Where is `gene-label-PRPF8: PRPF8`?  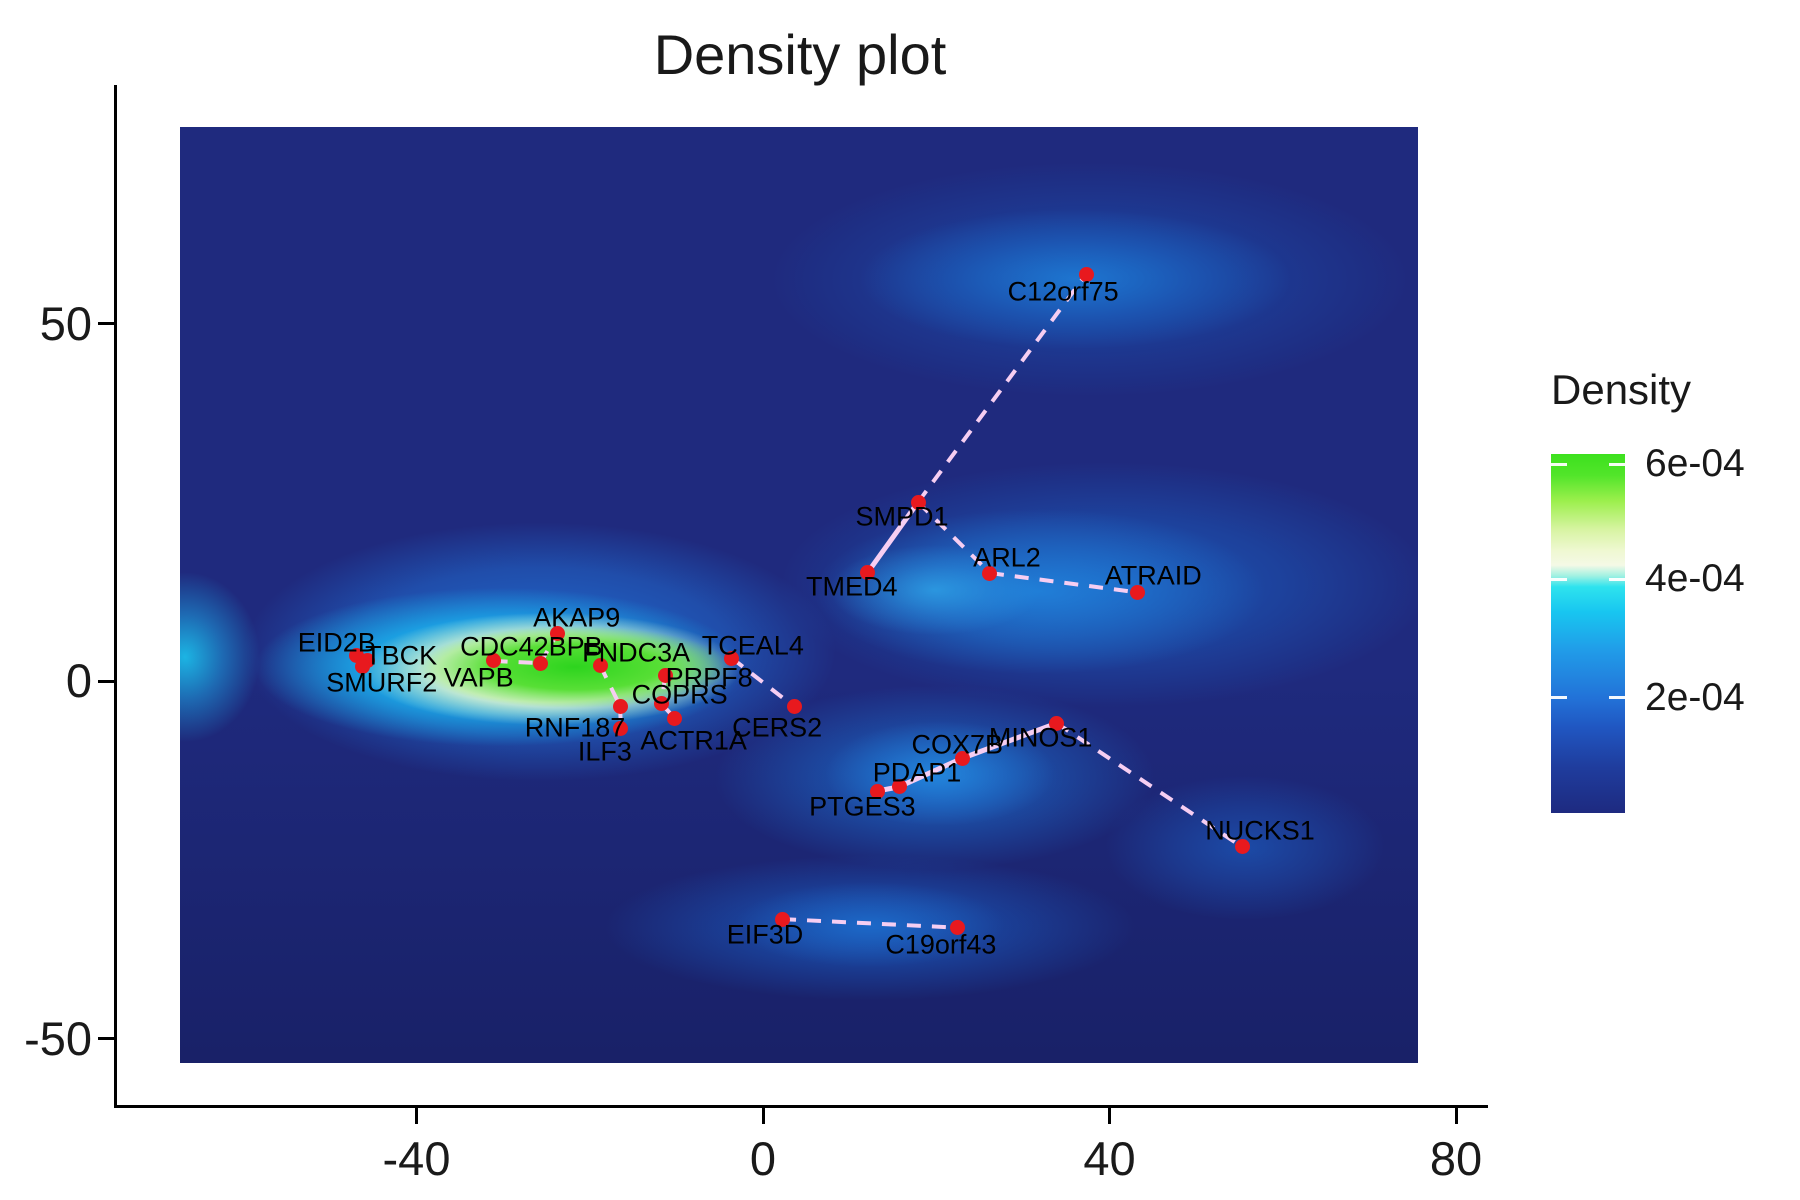 gene-label-PRPF8: PRPF8 is located at coordinates (709, 677).